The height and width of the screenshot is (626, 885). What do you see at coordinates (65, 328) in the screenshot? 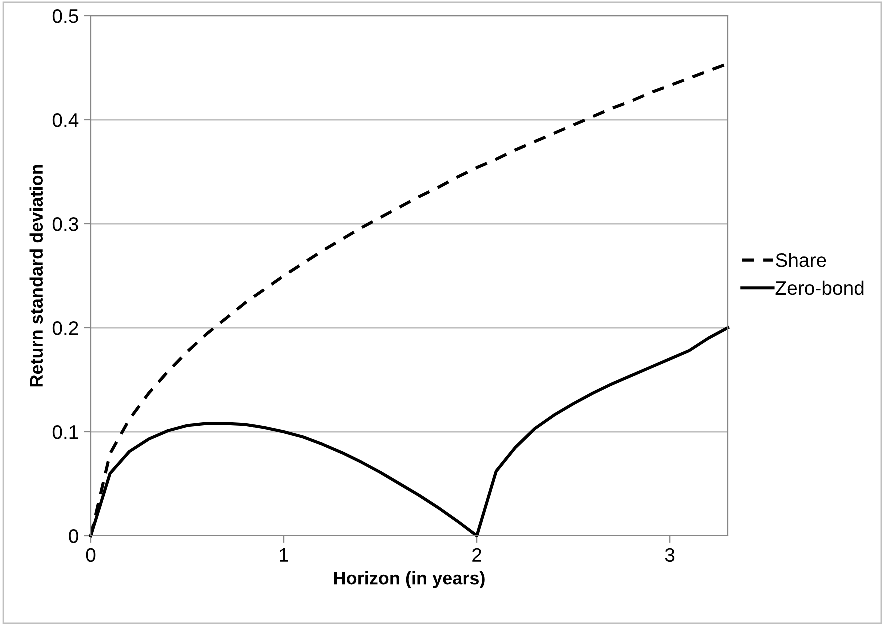
I see `y-tick-label: 0.2` at bounding box center [65, 328].